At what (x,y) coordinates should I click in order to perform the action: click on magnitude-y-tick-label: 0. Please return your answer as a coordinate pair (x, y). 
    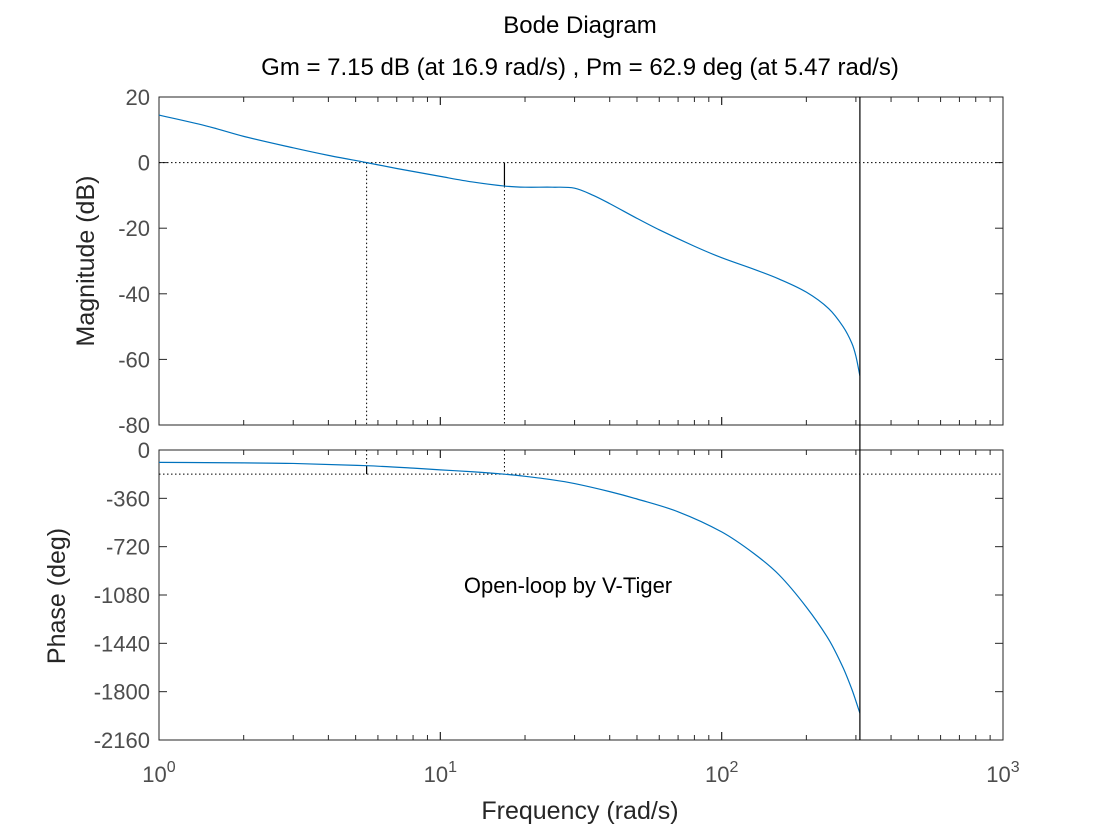
    Looking at the image, I should click on (144, 163).